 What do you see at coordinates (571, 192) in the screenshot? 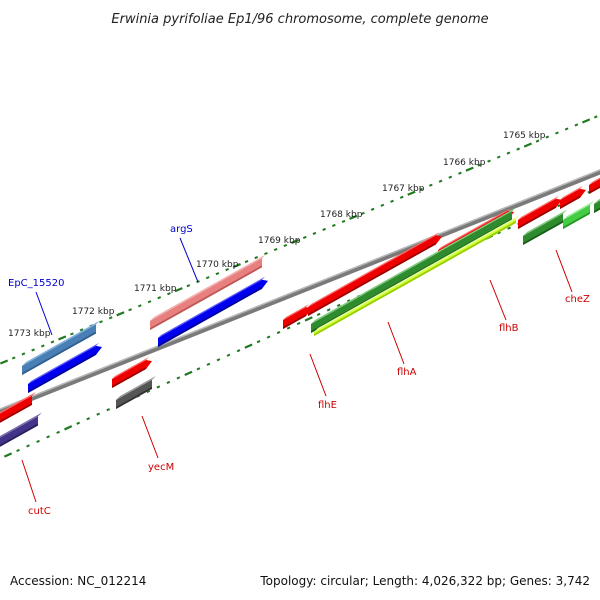
I see `gene-red-small-bar-top` at bounding box center [571, 192].